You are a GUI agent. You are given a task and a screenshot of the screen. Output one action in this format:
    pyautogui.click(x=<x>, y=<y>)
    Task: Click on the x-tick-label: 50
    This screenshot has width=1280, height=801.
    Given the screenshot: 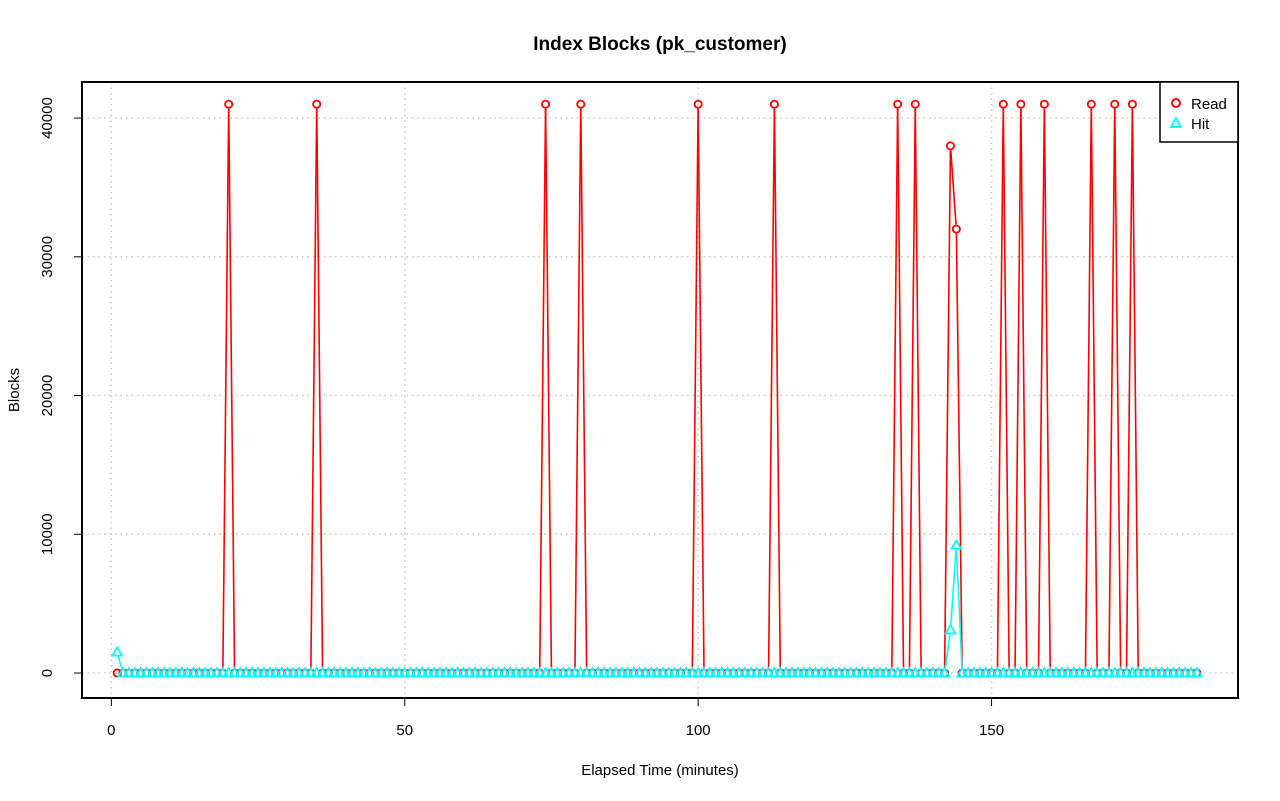 What is the action you would take?
    pyautogui.click(x=404, y=730)
    